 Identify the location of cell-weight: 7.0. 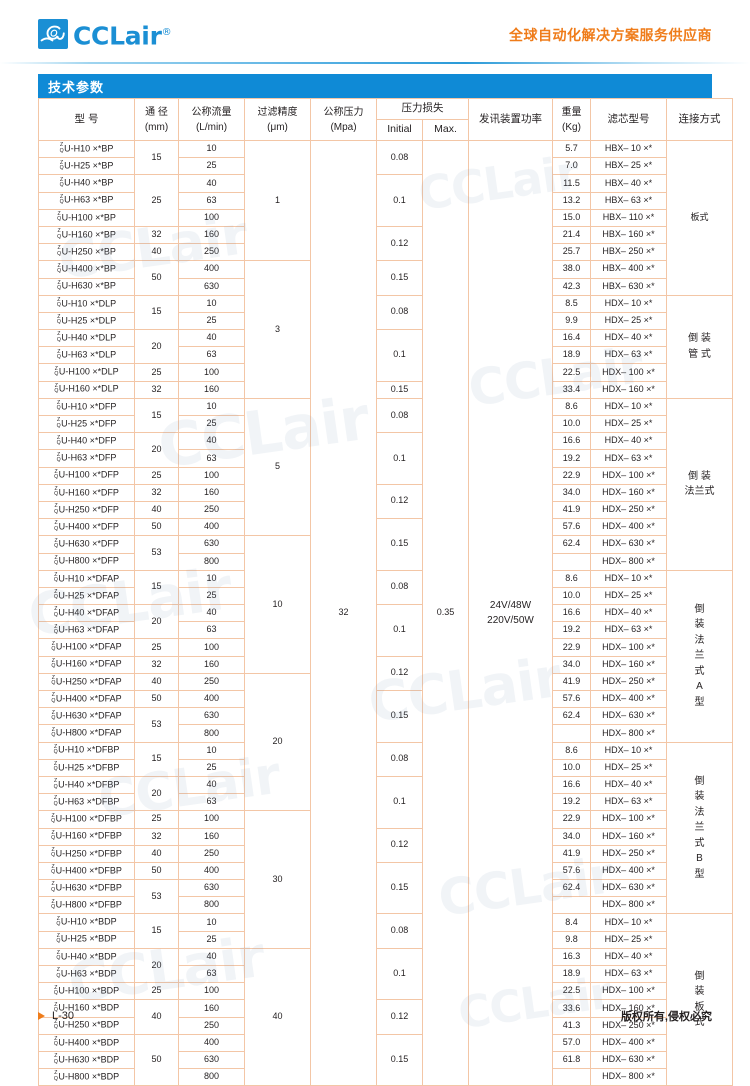
(571, 166).